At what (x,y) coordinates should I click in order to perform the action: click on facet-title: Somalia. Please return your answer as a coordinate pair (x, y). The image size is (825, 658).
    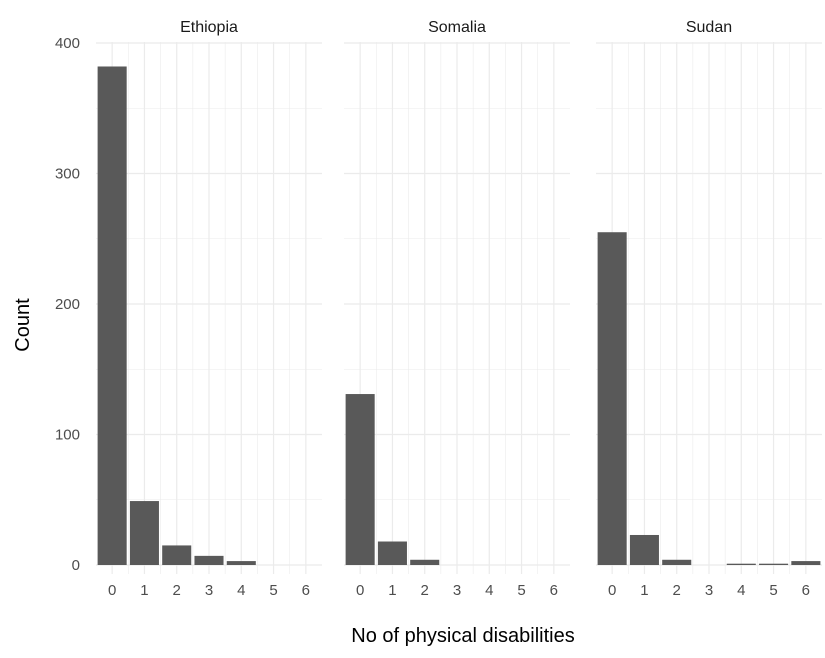
    Looking at the image, I should click on (457, 27).